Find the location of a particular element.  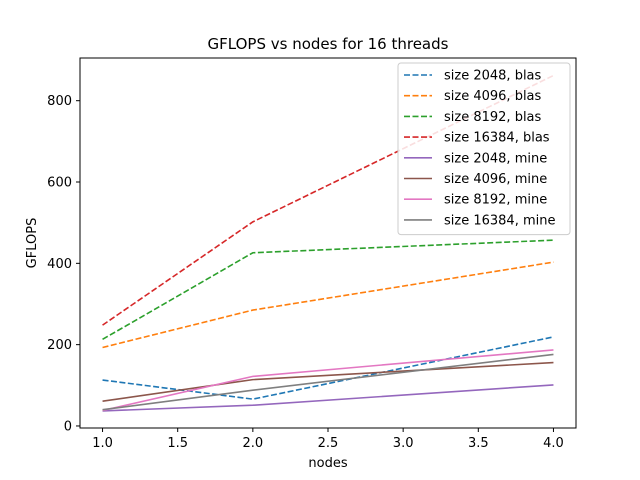

x-tick-label: 4.0 is located at coordinates (553, 443).